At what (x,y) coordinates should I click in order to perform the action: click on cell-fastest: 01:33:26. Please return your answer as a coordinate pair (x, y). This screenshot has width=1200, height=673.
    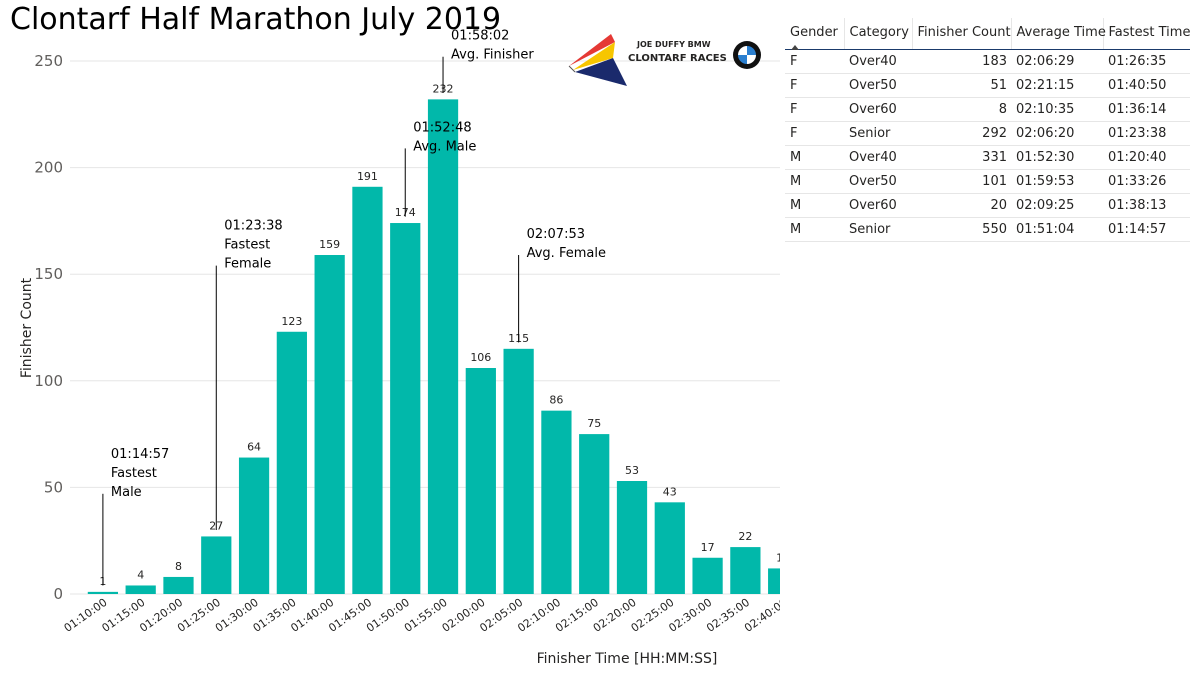
    Looking at the image, I should click on (1146, 181).